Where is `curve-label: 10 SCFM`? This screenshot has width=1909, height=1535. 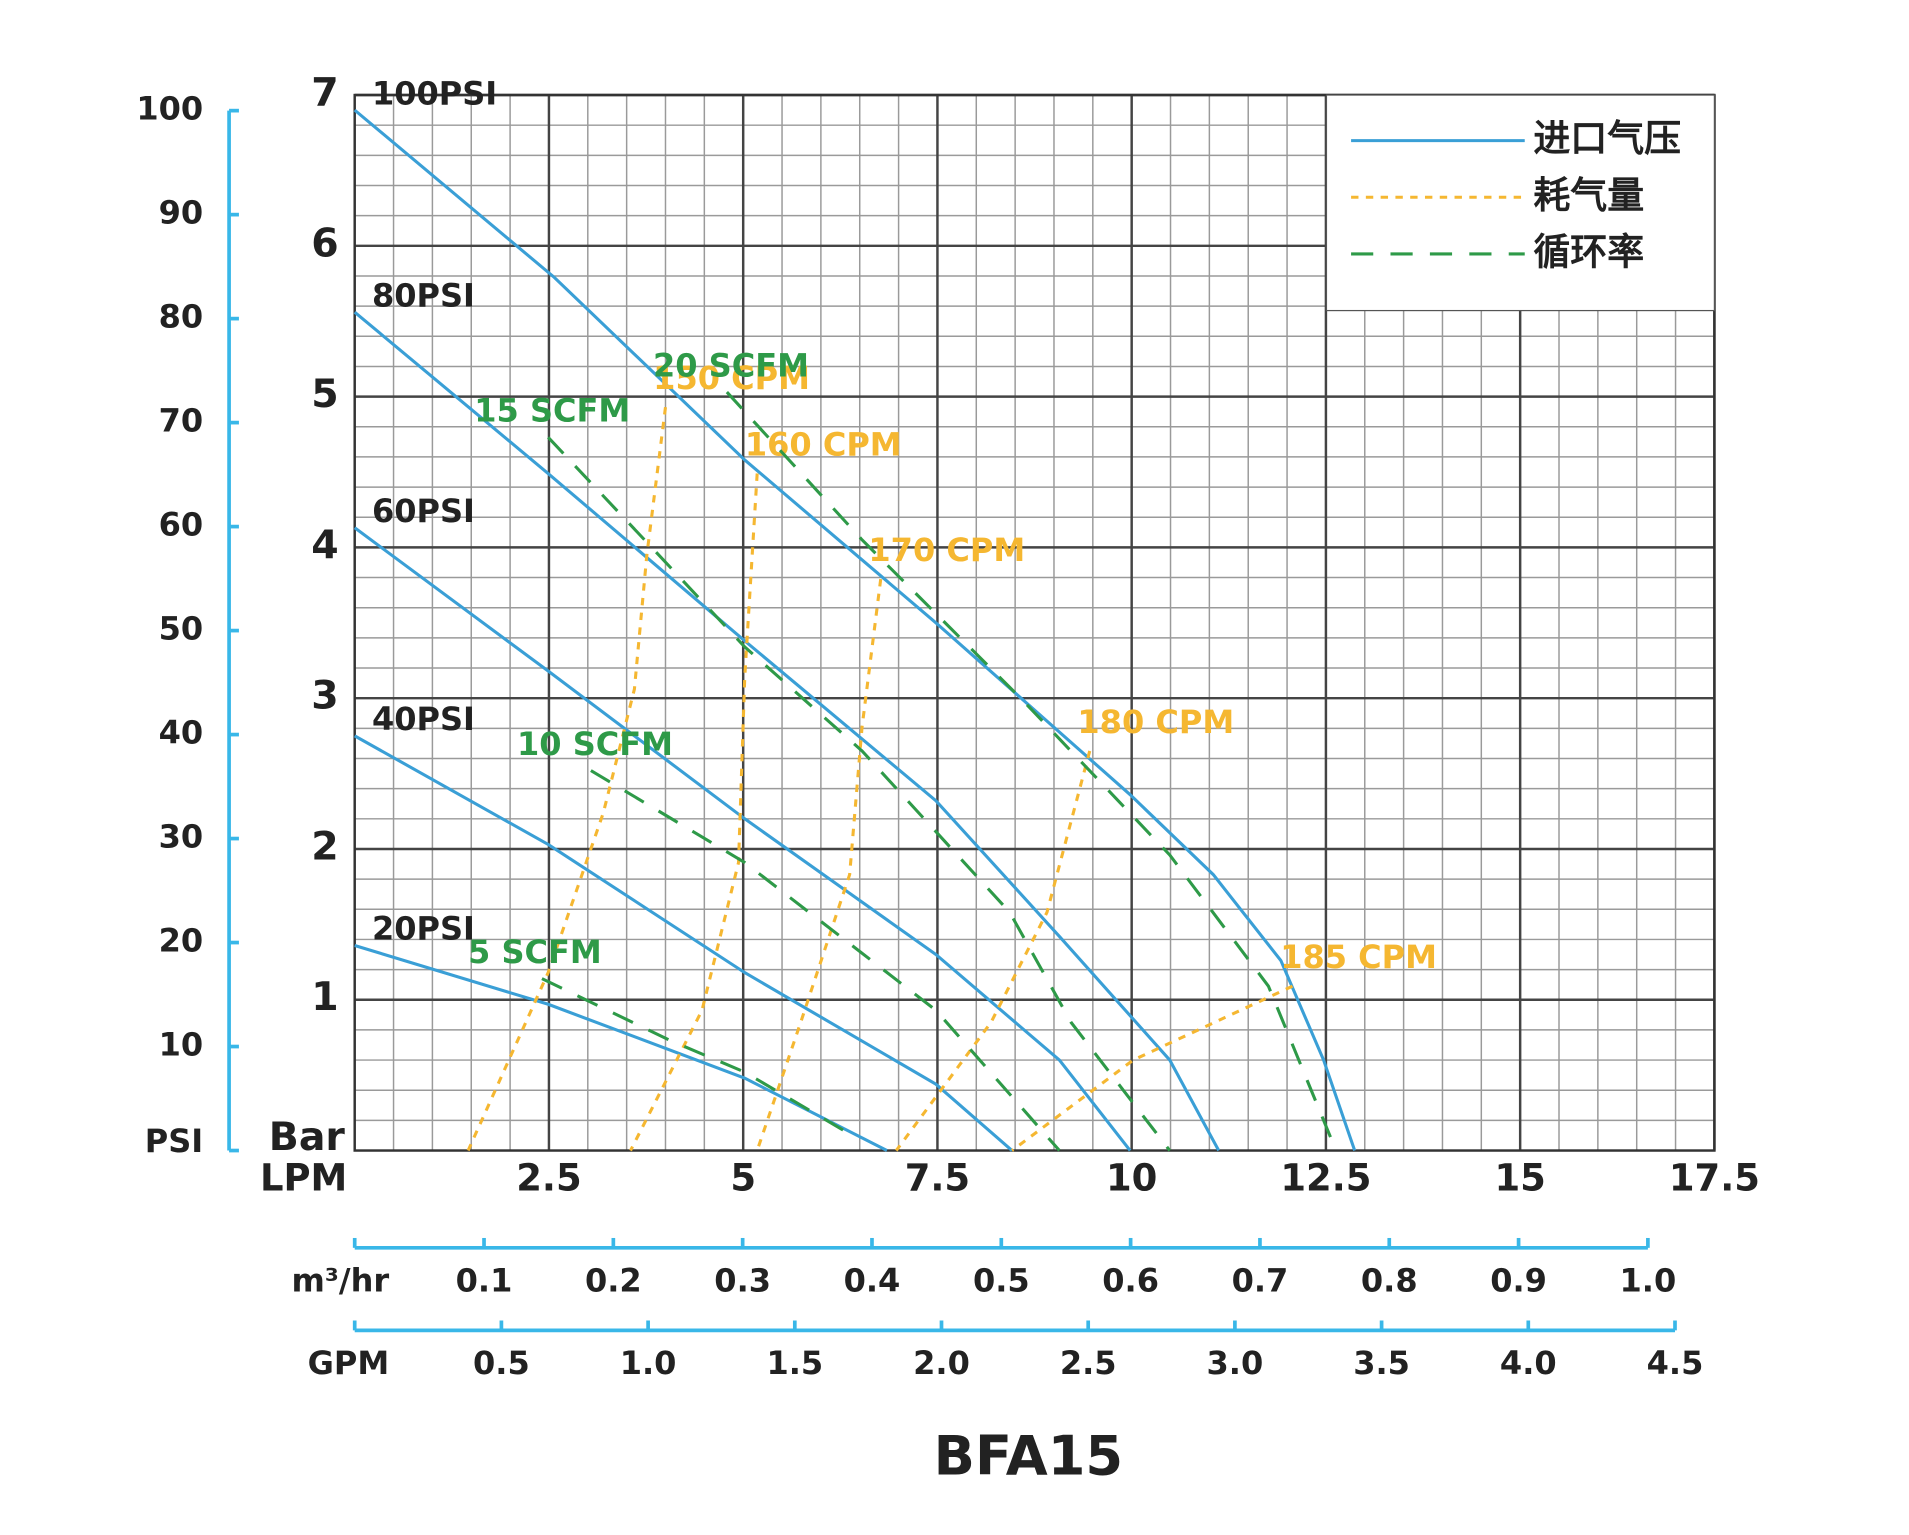
curve-label: 10 SCFM is located at coordinates (595, 744).